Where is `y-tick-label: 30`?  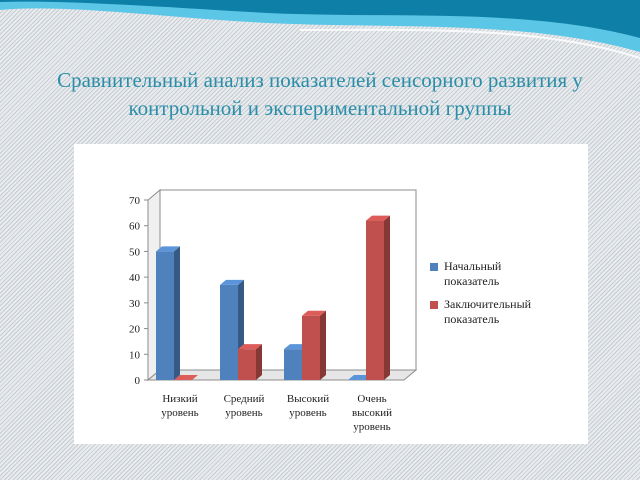
y-tick-label: 30 is located at coordinates (135, 304).